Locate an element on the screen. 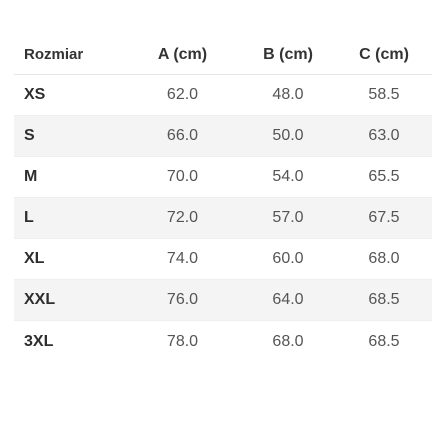 The height and width of the screenshot is (440, 440). size-label: 3XL is located at coordinates (39, 341).